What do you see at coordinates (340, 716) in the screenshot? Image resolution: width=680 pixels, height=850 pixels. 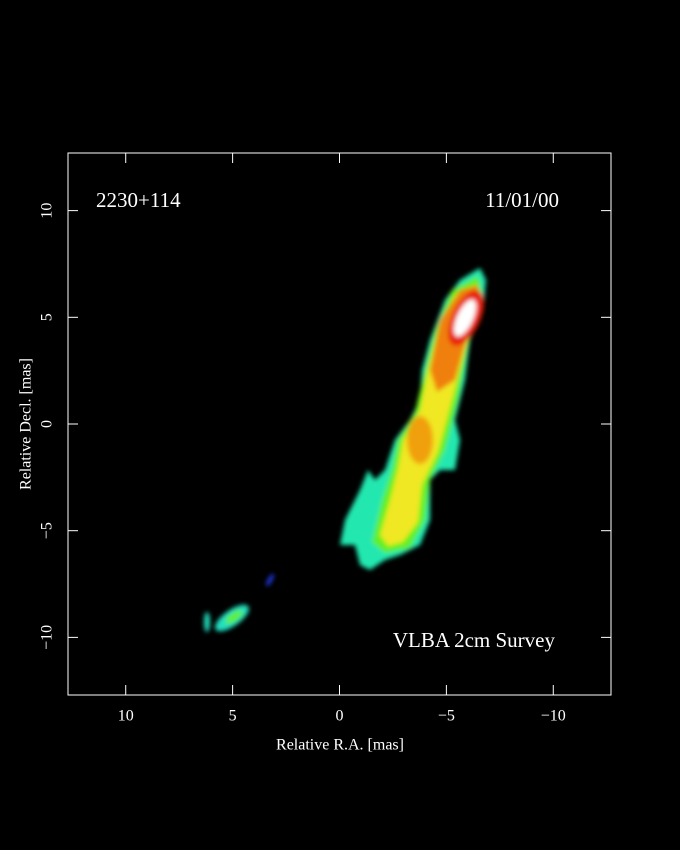 I see `x-tick-label: 0` at bounding box center [340, 716].